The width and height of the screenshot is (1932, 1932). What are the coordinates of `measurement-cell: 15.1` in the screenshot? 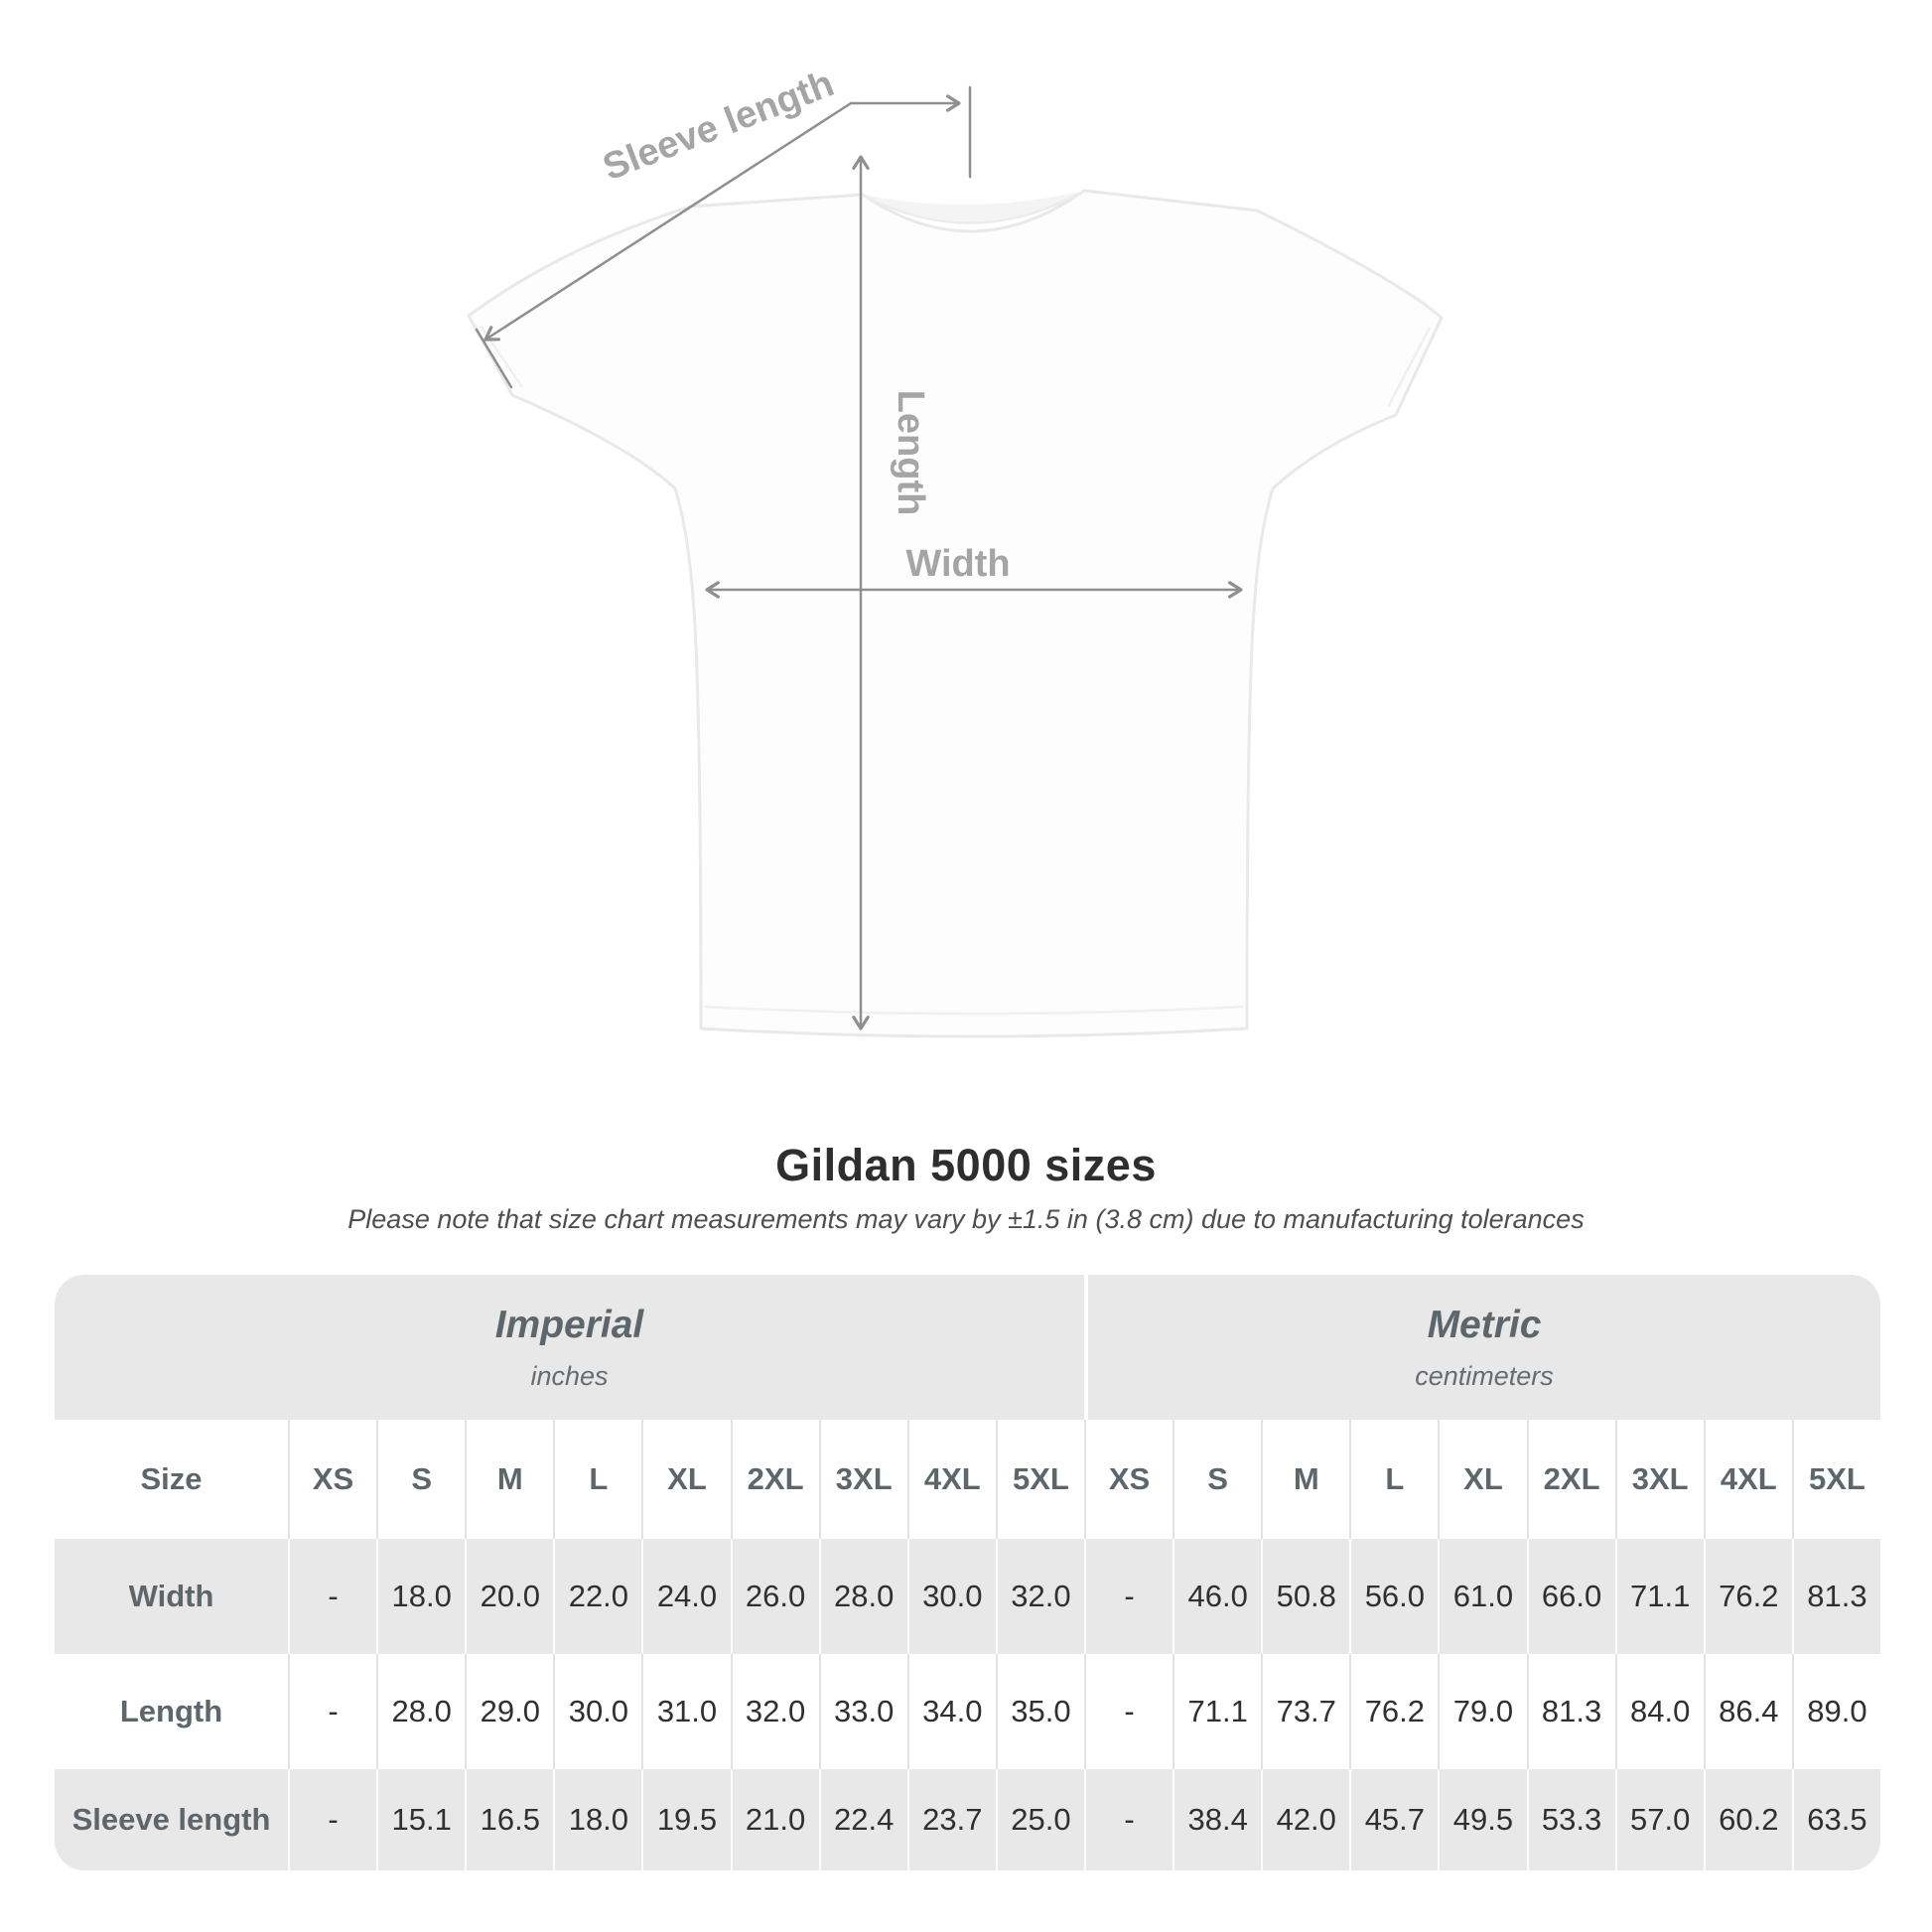 It's located at (421, 1820).